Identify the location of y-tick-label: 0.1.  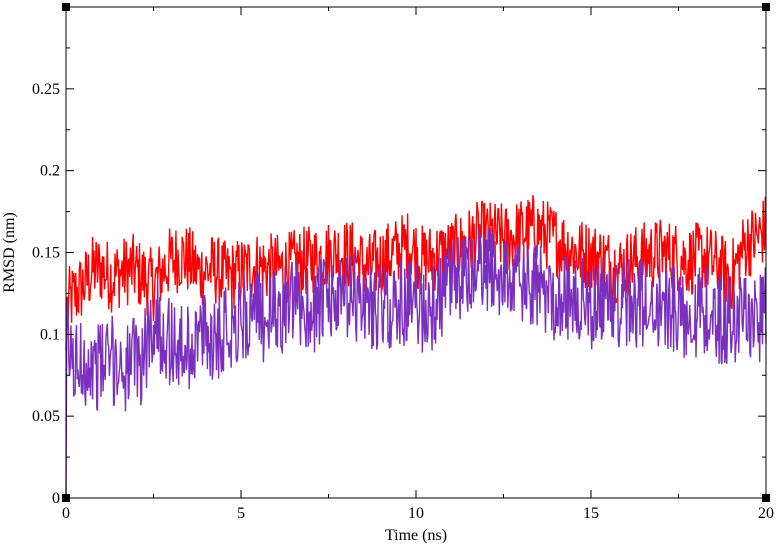
(50, 334).